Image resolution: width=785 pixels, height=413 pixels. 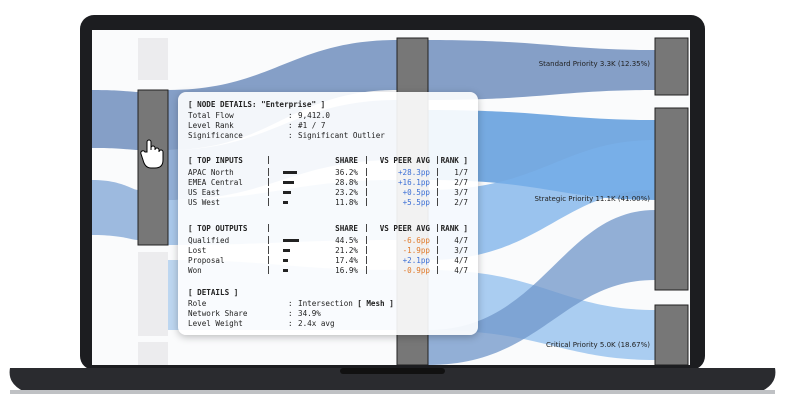 I want to click on table-cell: US East, so click(x=204, y=192).